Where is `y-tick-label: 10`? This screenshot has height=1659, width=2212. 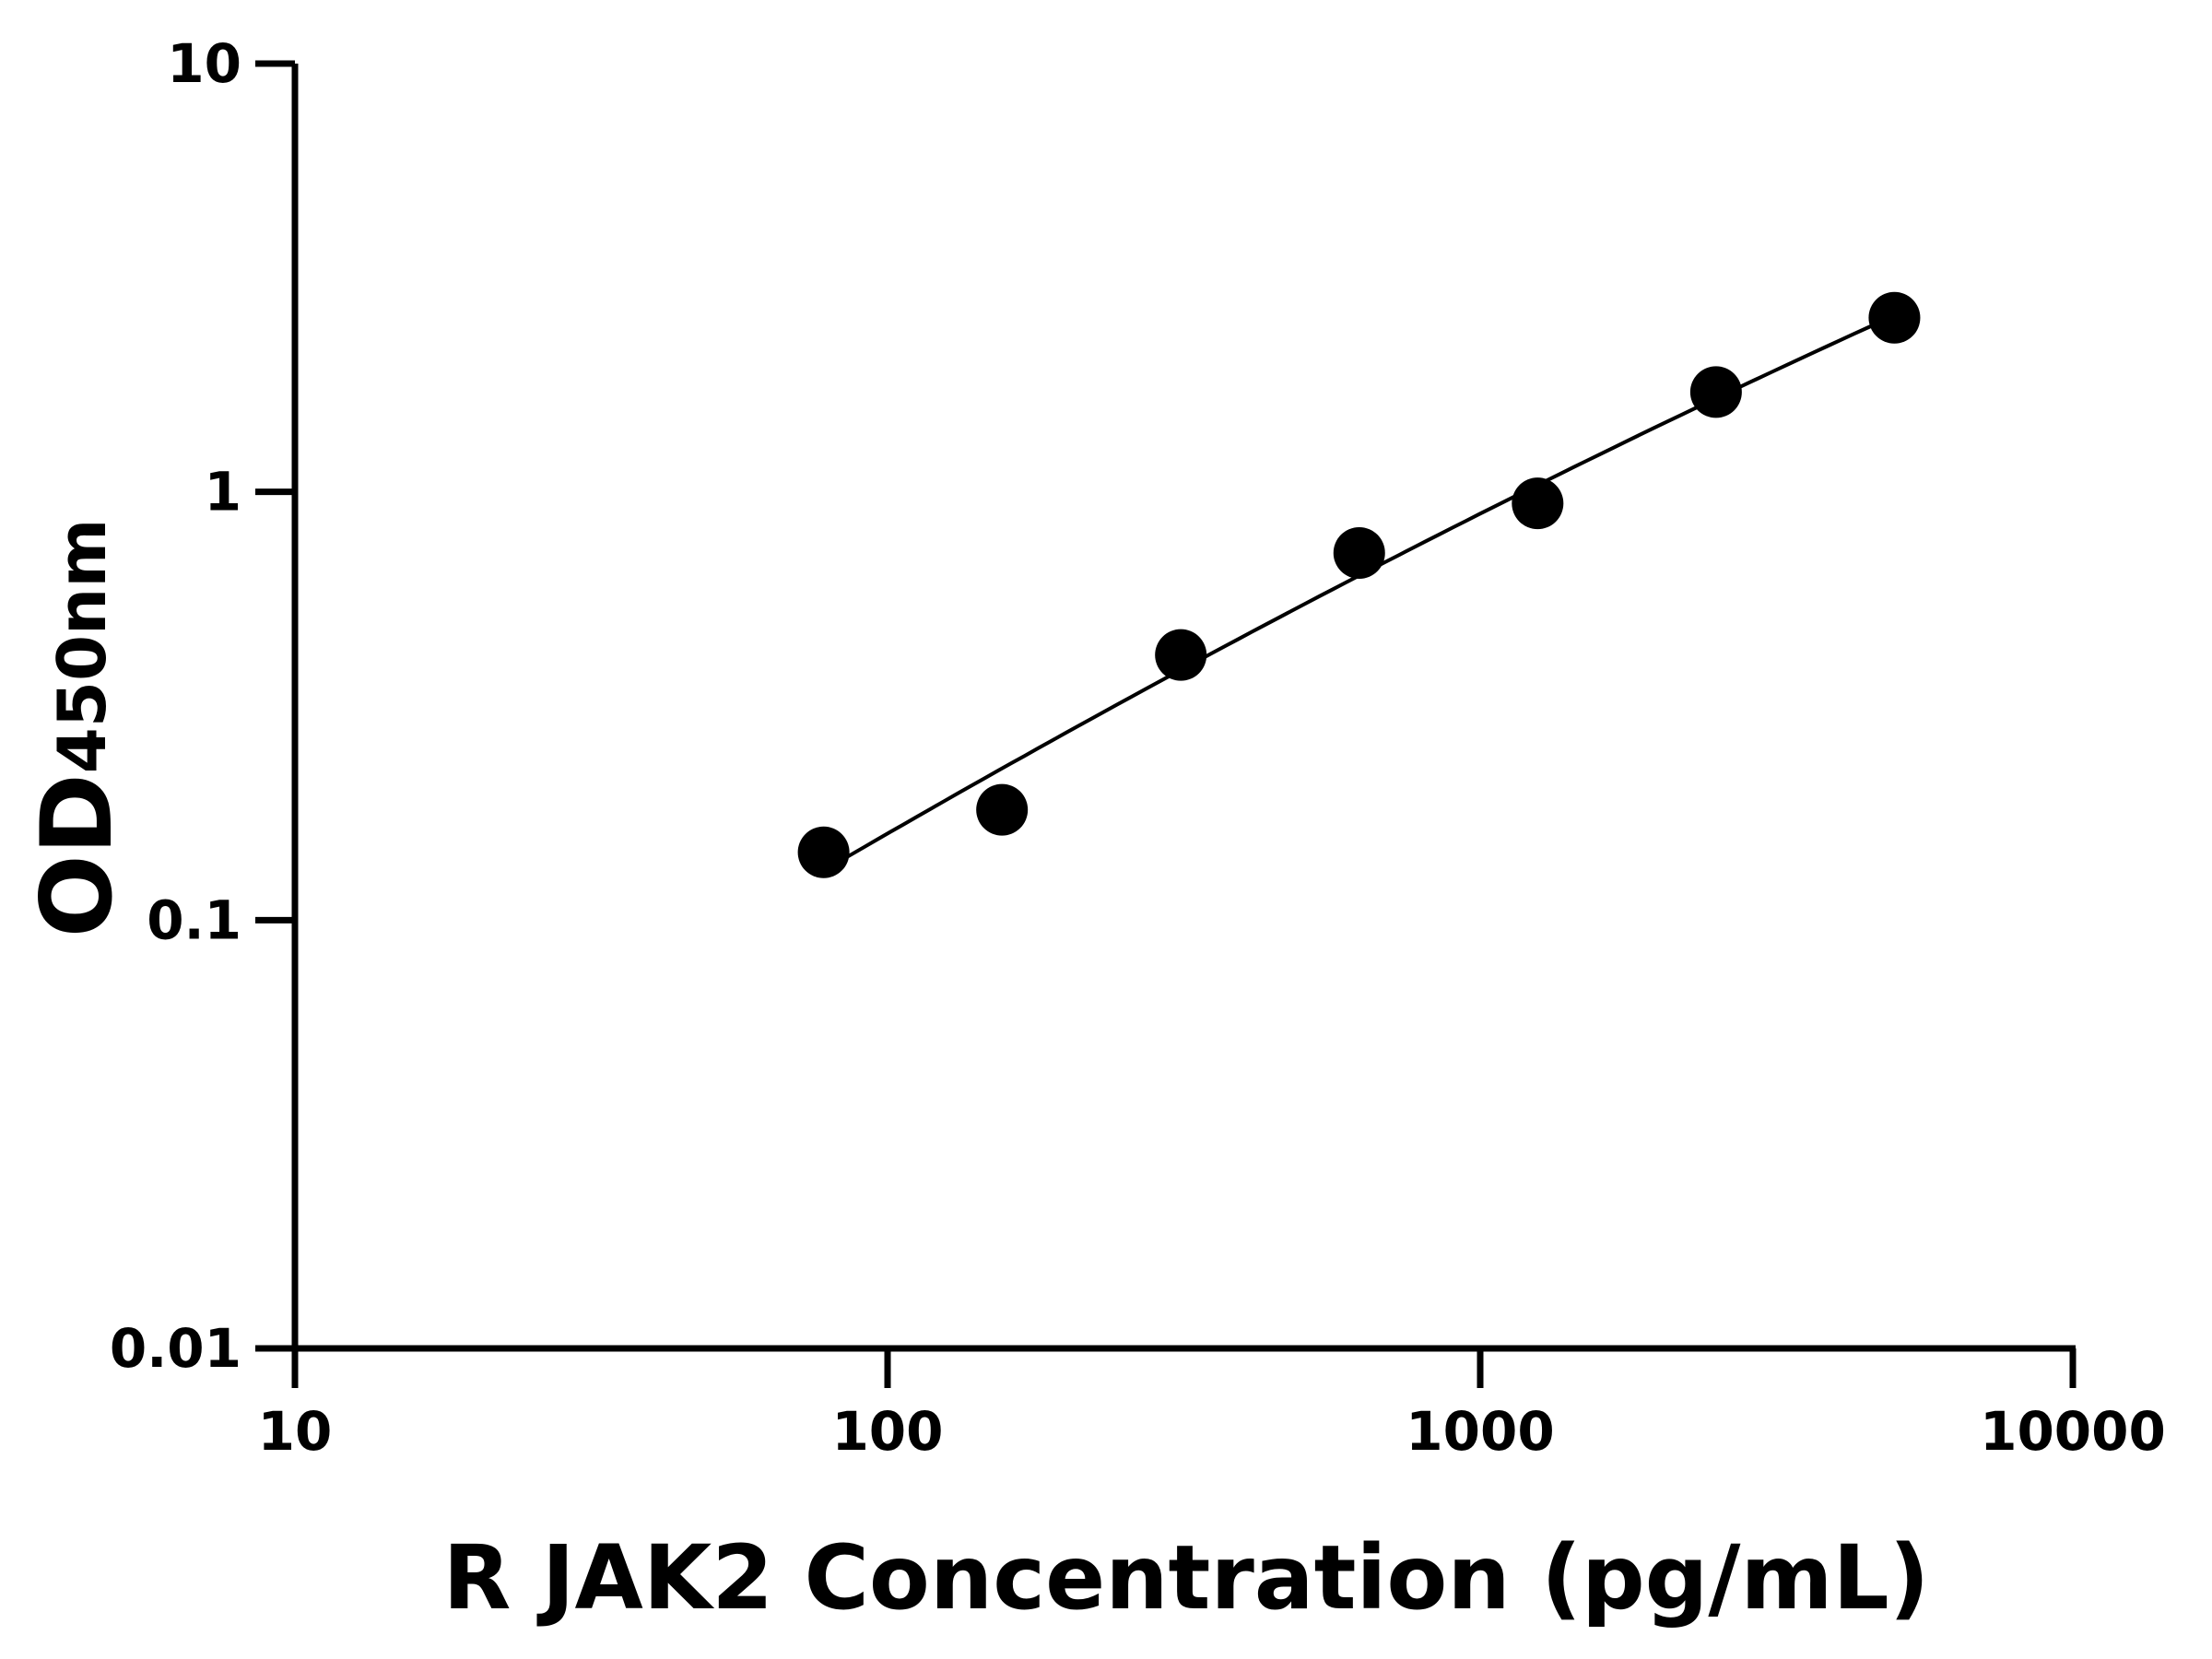 y-tick-label: 10 is located at coordinates (204, 63).